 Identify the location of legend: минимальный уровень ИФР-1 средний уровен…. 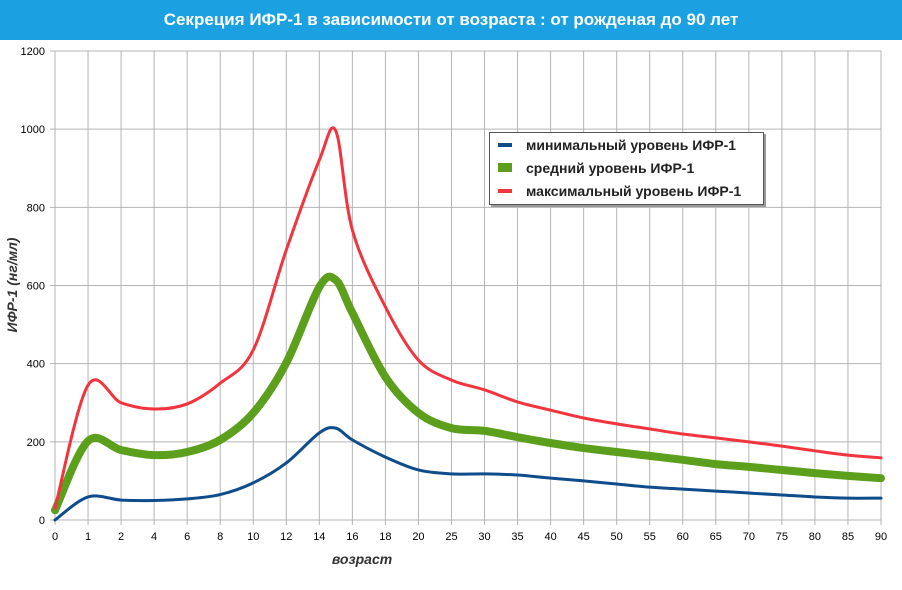
(626, 168).